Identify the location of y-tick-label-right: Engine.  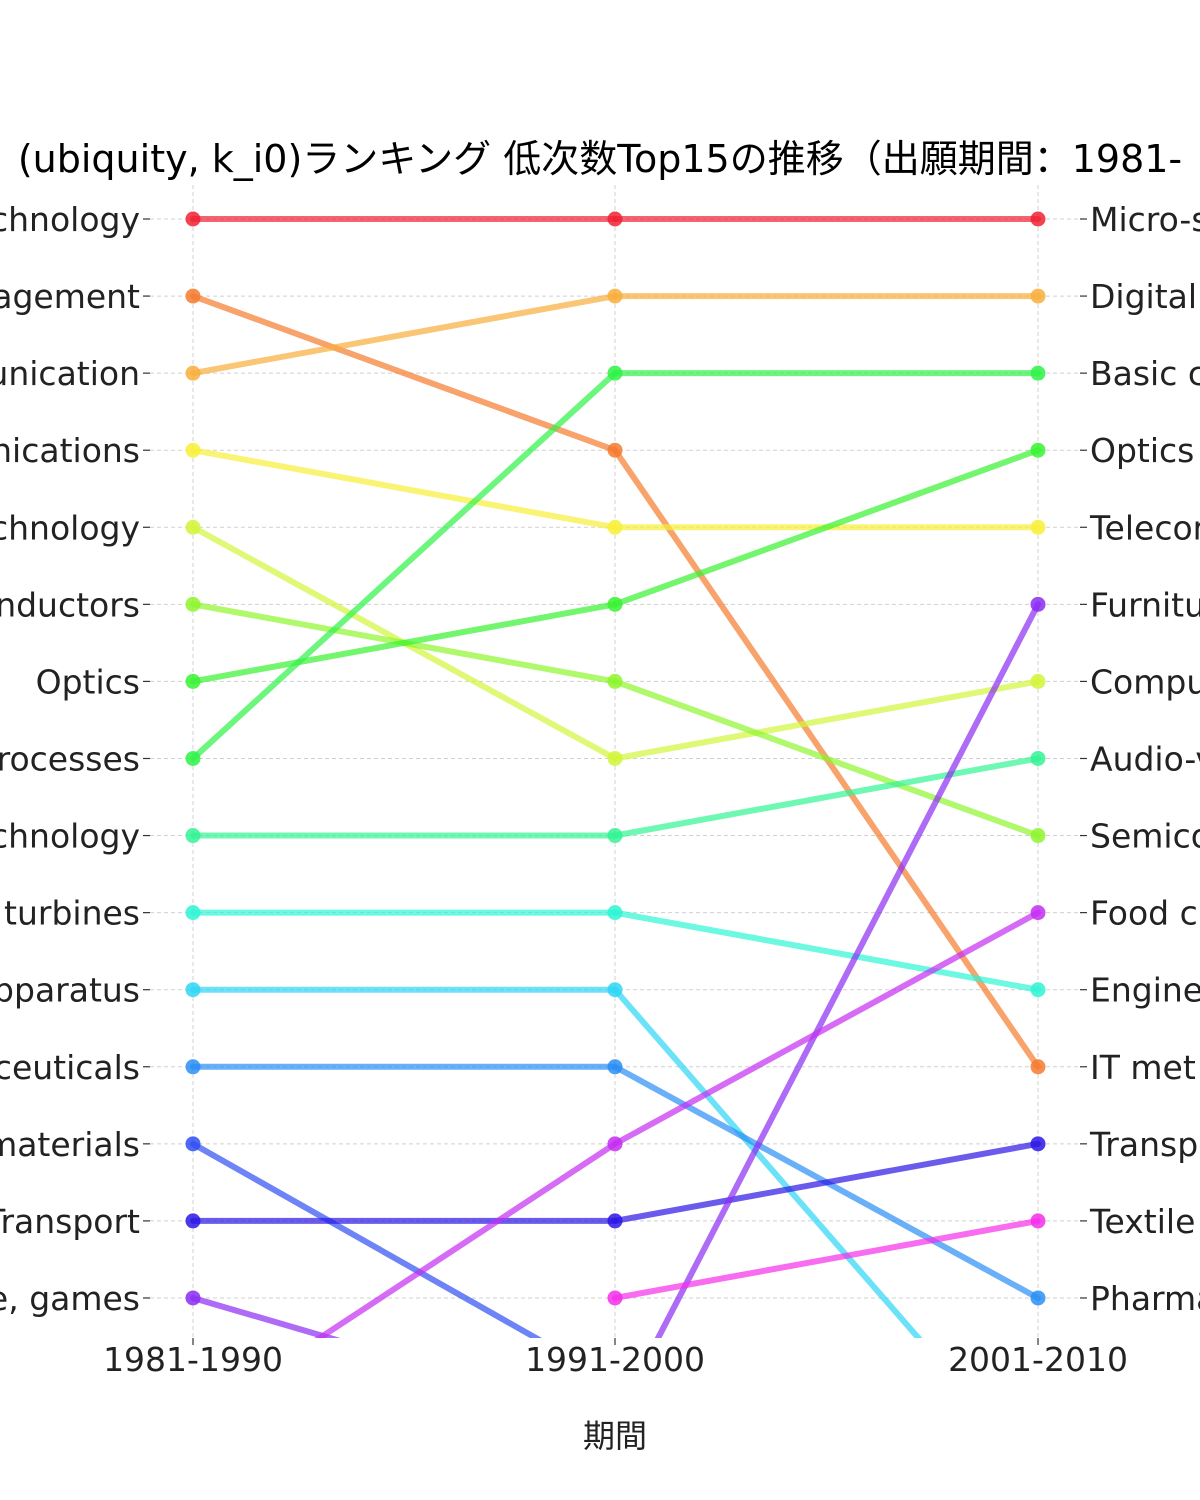
(1145, 990).